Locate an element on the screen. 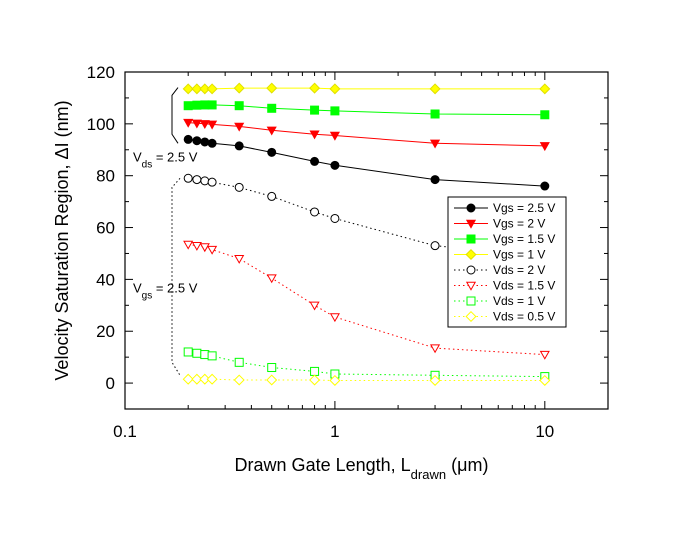 The image size is (678, 533). x-tick-label: 0.1 is located at coordinates (125, 431).